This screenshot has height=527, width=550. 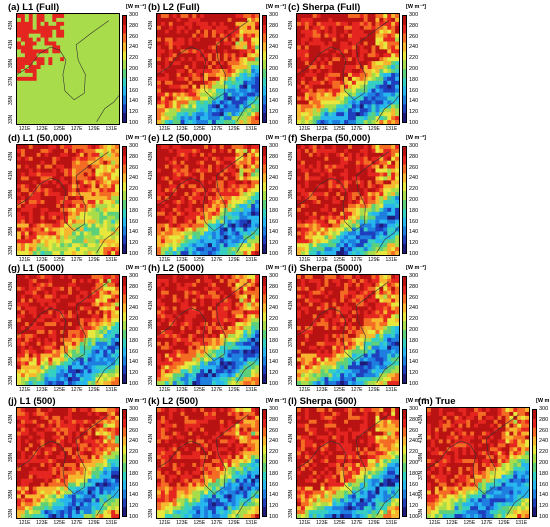 What do you see at coordinates (24, 260) in the screenshot?
I see `x-tick-label: 121E` at bounding box center [24, 260].